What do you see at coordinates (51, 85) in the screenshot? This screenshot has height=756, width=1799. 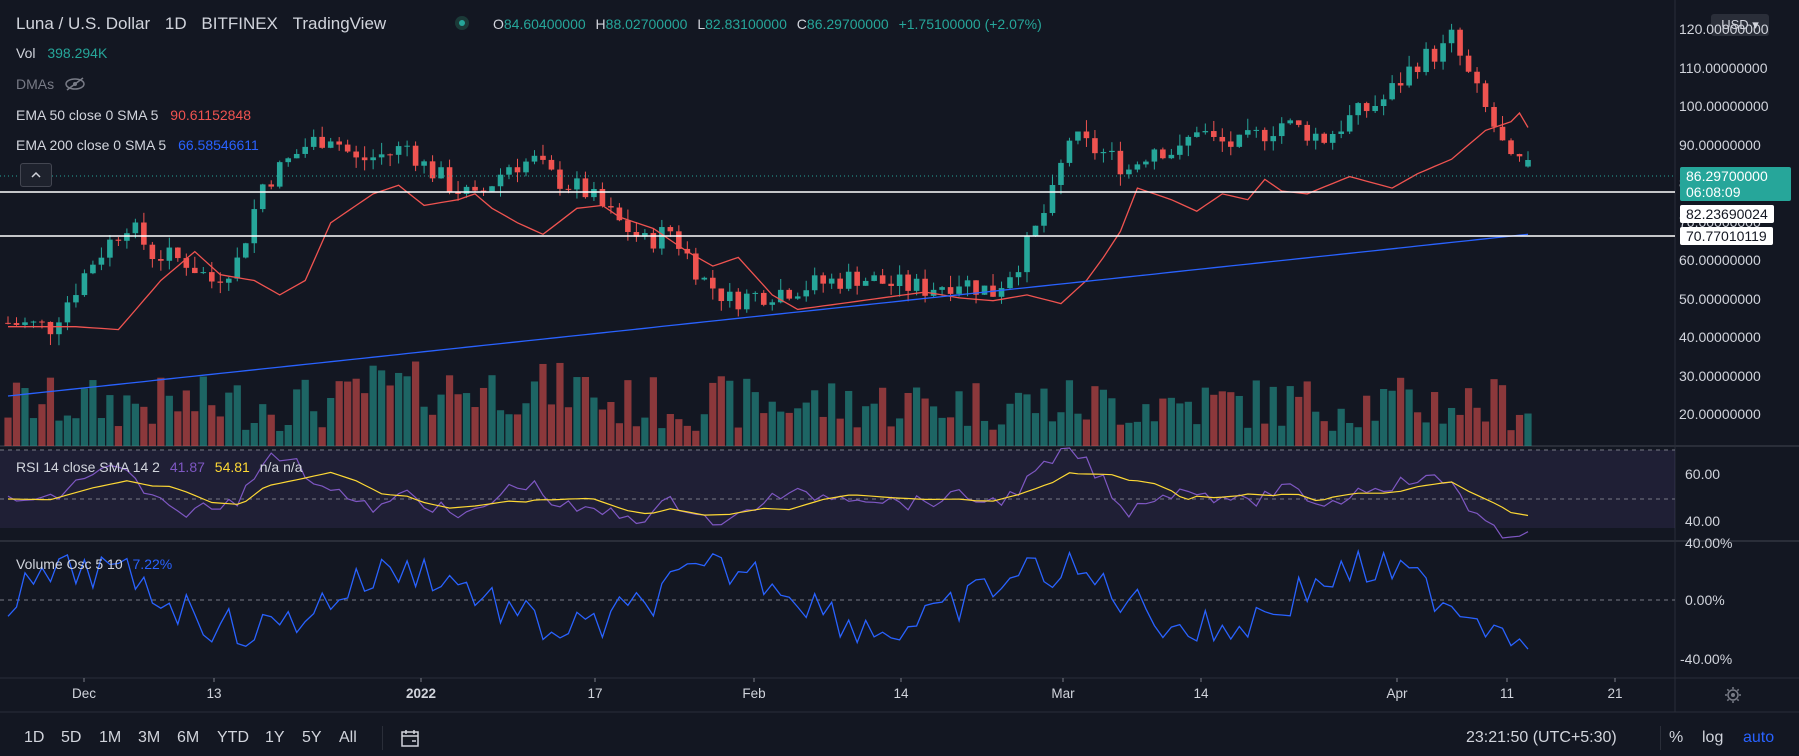 I see `dmas-legend: DMAs` at bounding box center [51, 85].